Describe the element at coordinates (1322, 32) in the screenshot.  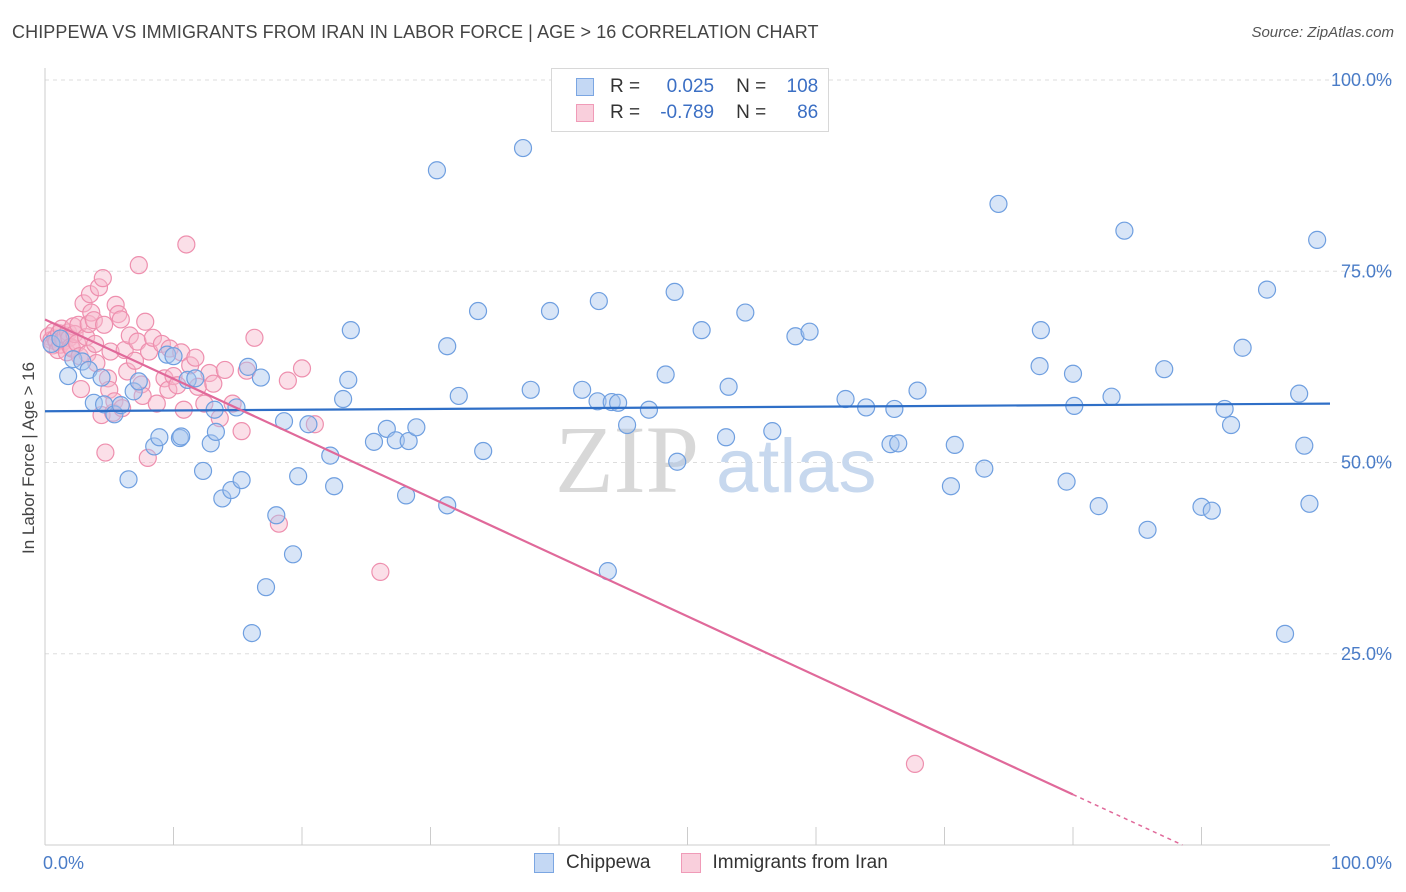
I see `source-label: Source: ZipAtlas.com` at that location.